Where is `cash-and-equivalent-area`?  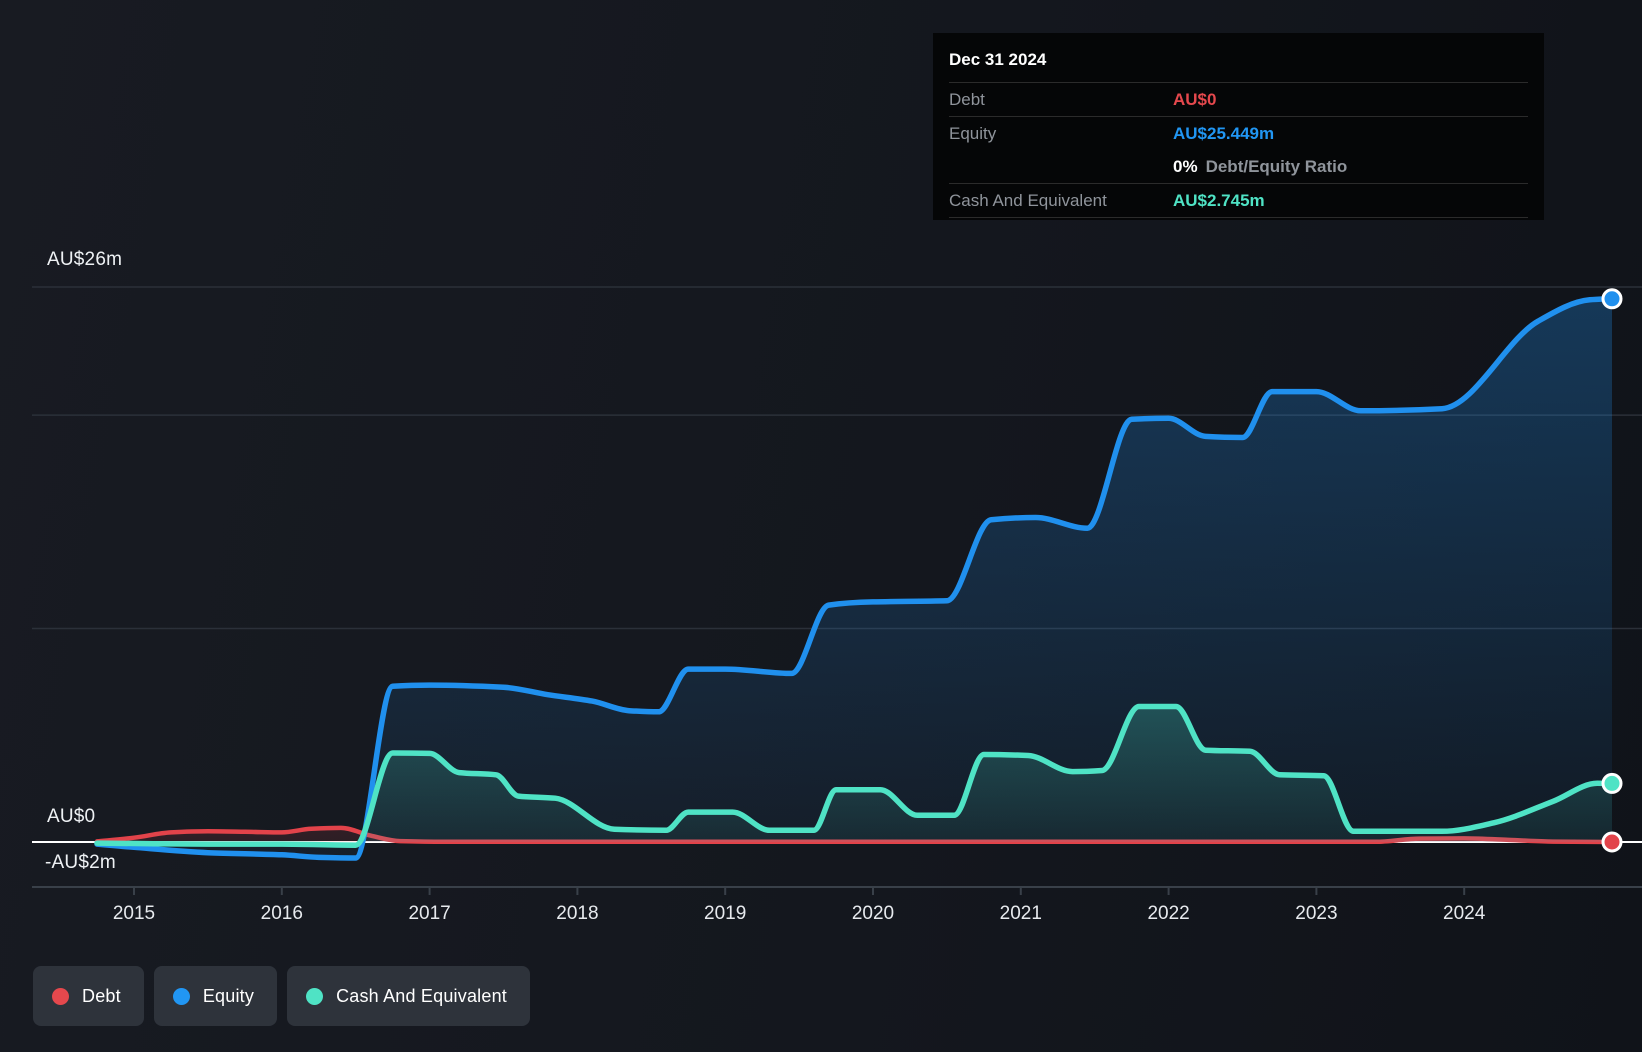
cash-and-equivalent-area is located at coordinates (854, 776).